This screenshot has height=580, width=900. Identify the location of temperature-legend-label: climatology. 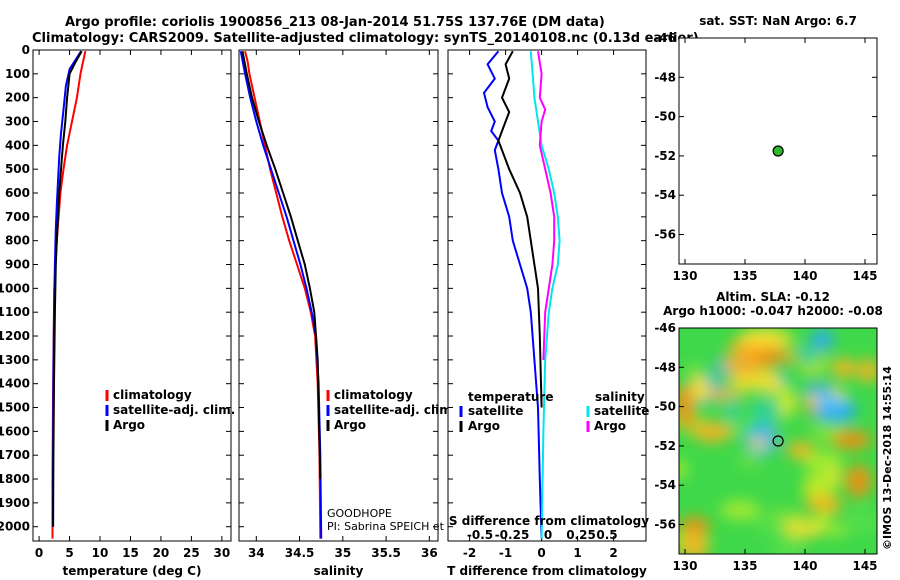
(152, 395).